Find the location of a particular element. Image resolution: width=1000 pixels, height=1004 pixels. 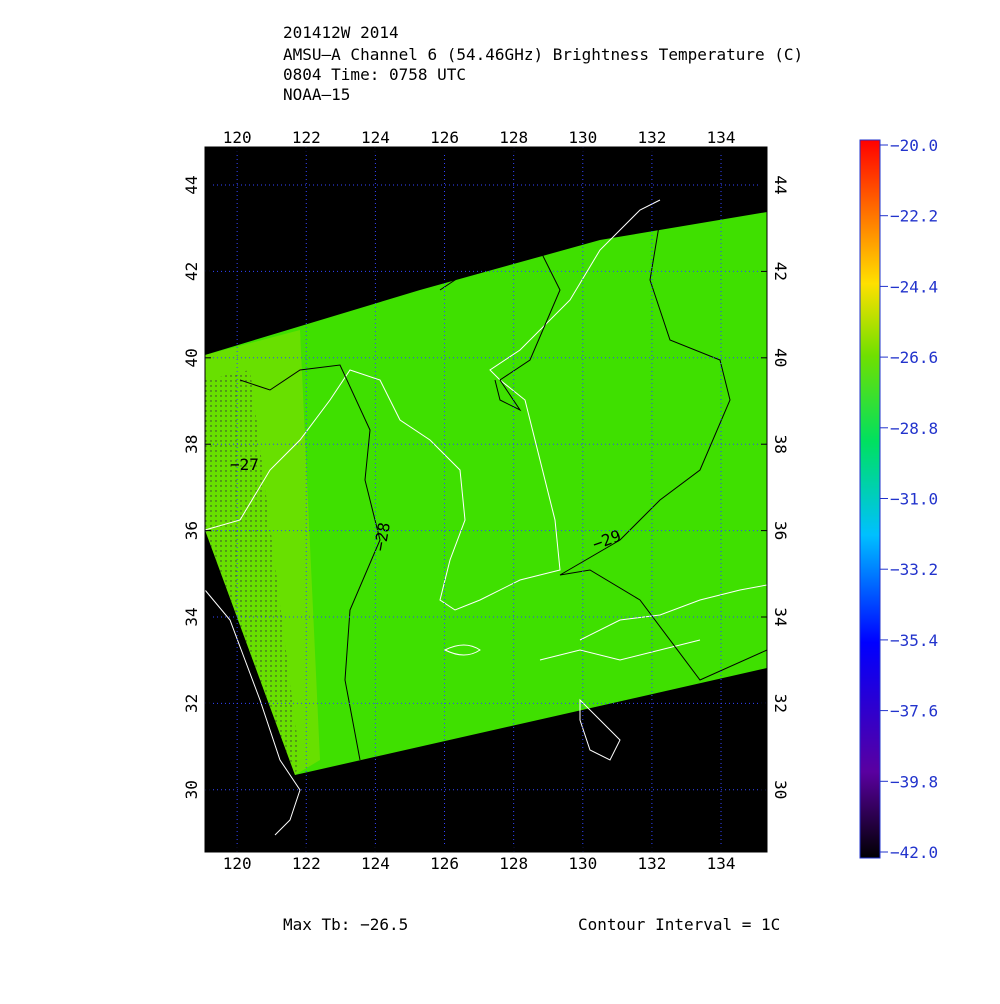

title-line: 0804 Time: 0758 UTC is located at coordinates (374, 74).